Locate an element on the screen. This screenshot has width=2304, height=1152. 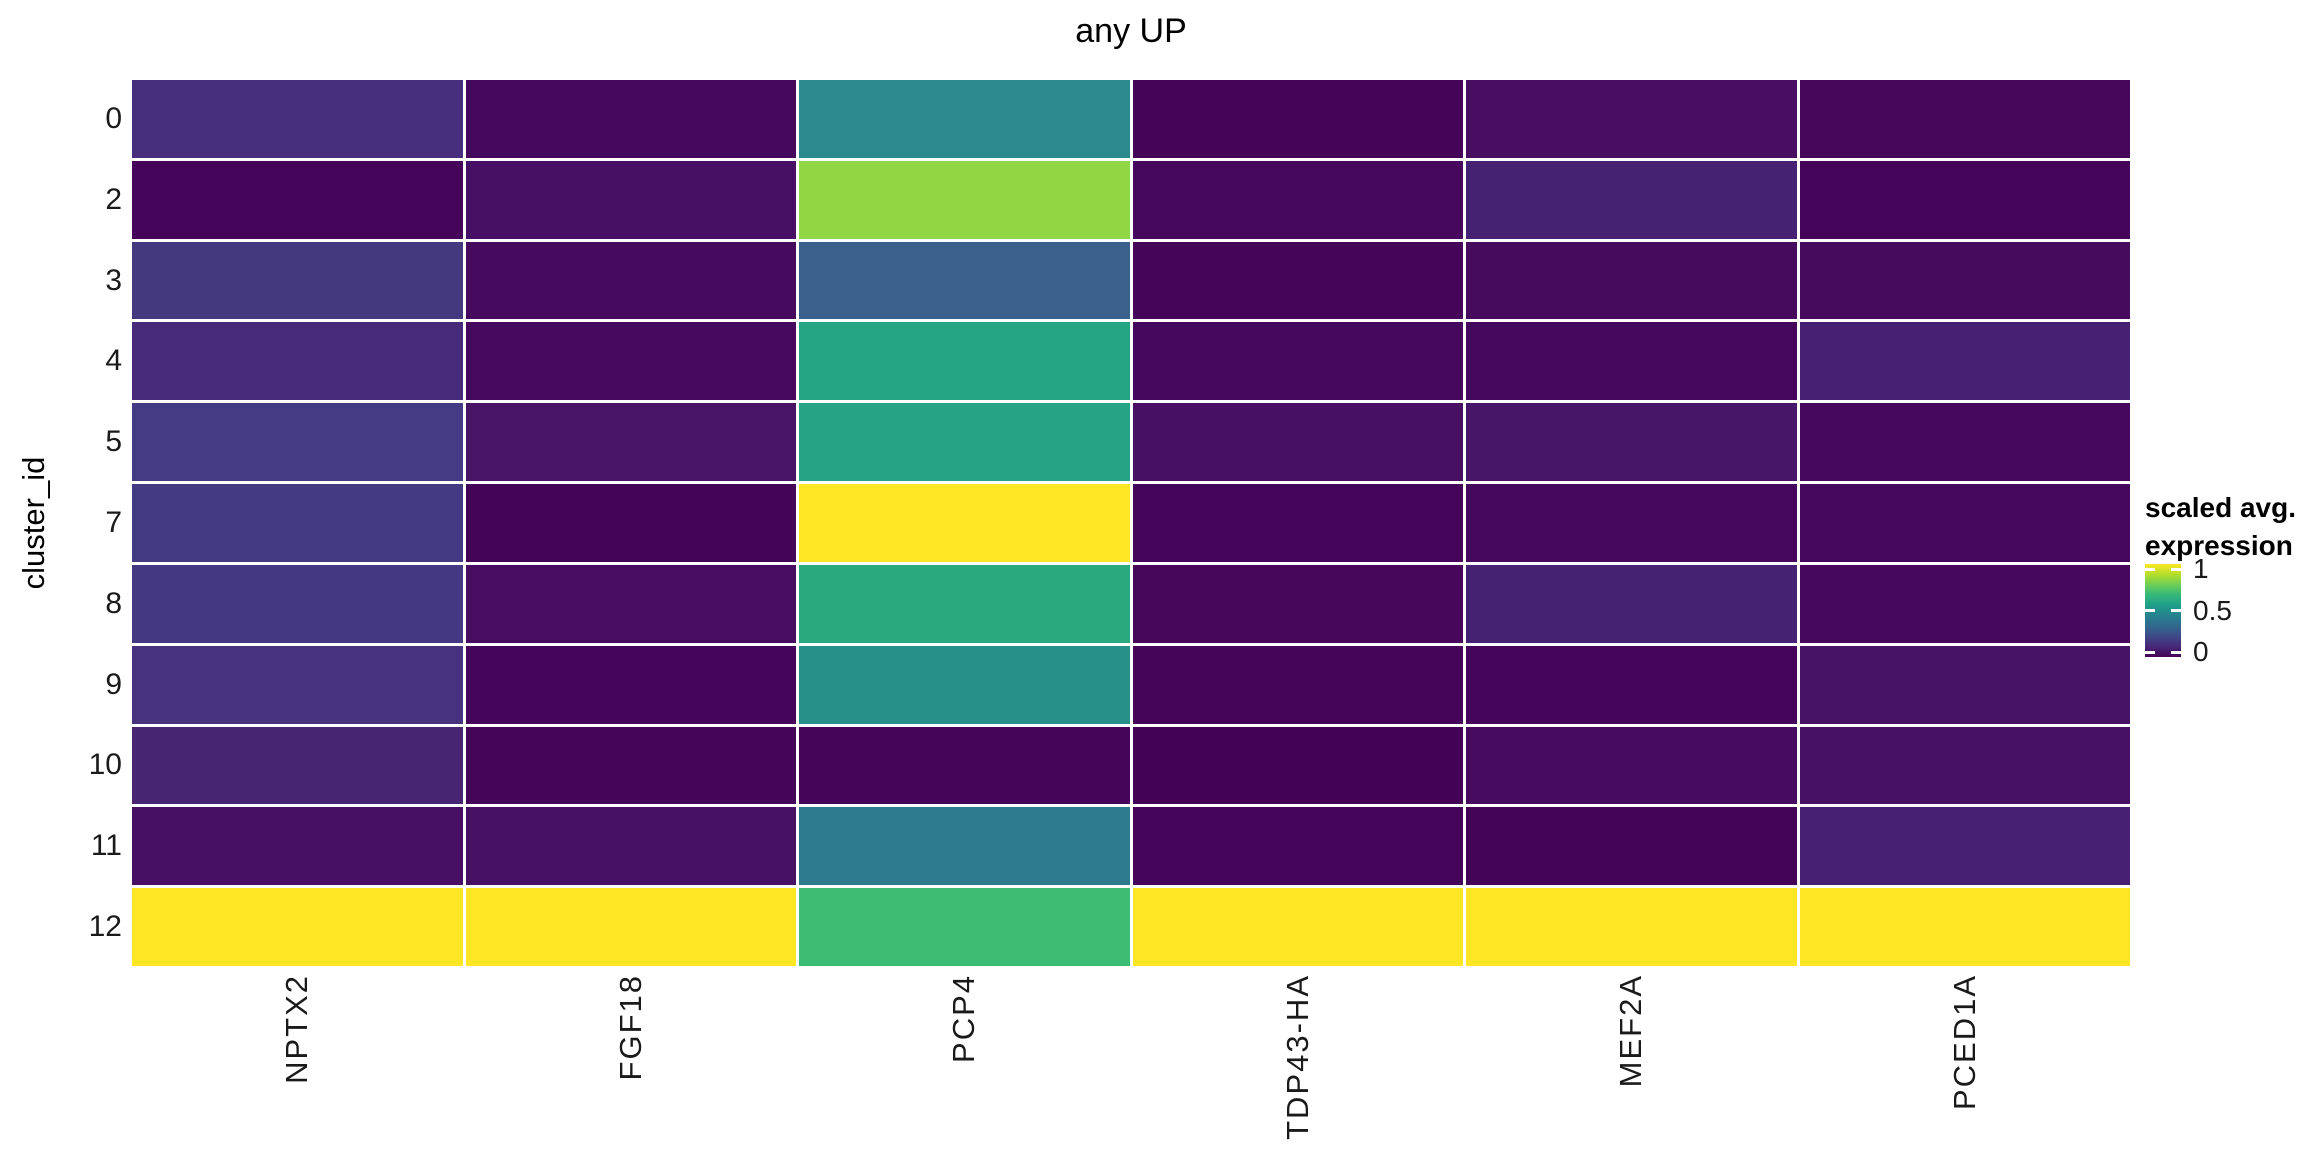
legend-title-line1: scaled avg. is located at coordinates (2220, 507).